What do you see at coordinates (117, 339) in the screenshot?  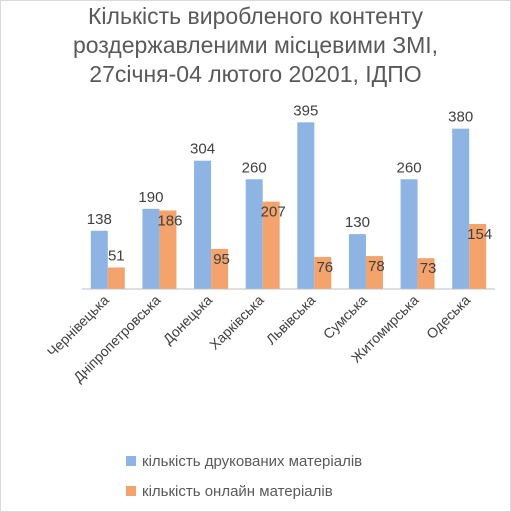 I see `category-label-1: Дніпропетровська` at bounding box center [117, 339].